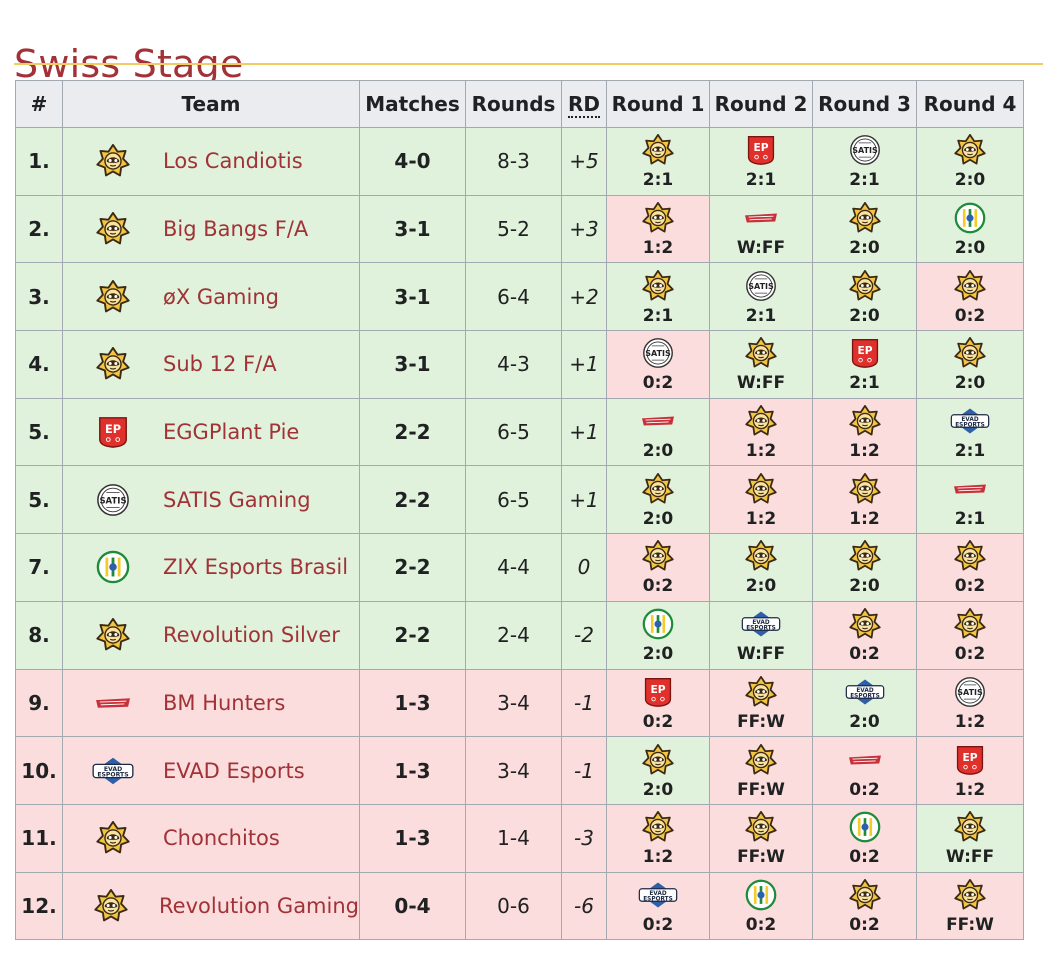  I want to click on round-2-result: FF:W, so click(761, 703).